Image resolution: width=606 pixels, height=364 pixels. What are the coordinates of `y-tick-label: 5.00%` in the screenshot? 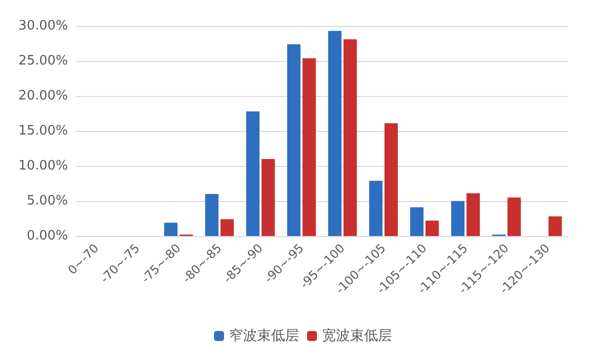 It's located at (47, 201).